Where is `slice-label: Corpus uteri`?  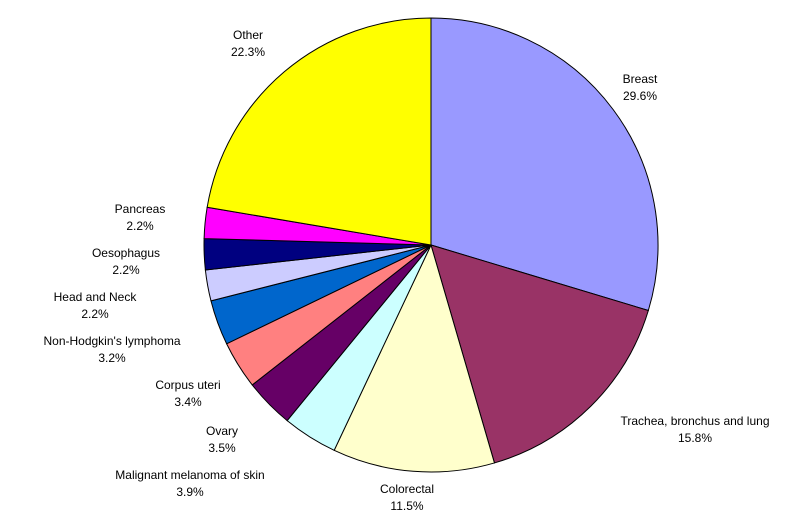
slice-label: Corpus uteri is located at coordinates (187, 385).